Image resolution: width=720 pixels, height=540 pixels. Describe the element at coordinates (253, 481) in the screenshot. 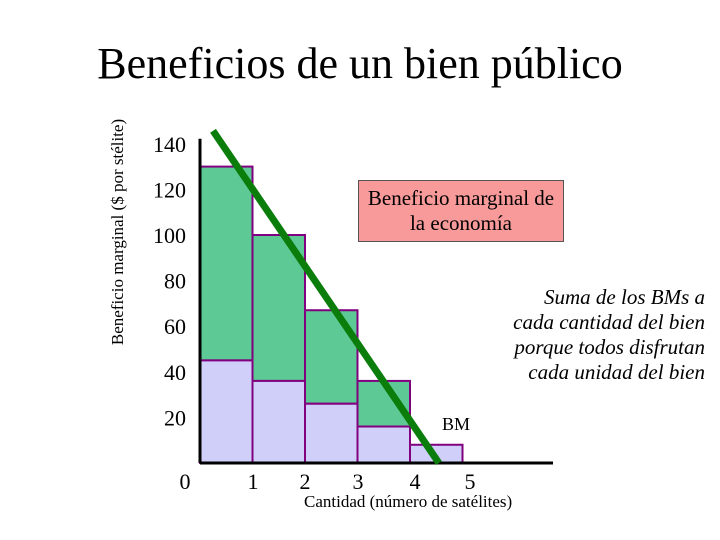

I see `x-tick-1: 1` at that location.